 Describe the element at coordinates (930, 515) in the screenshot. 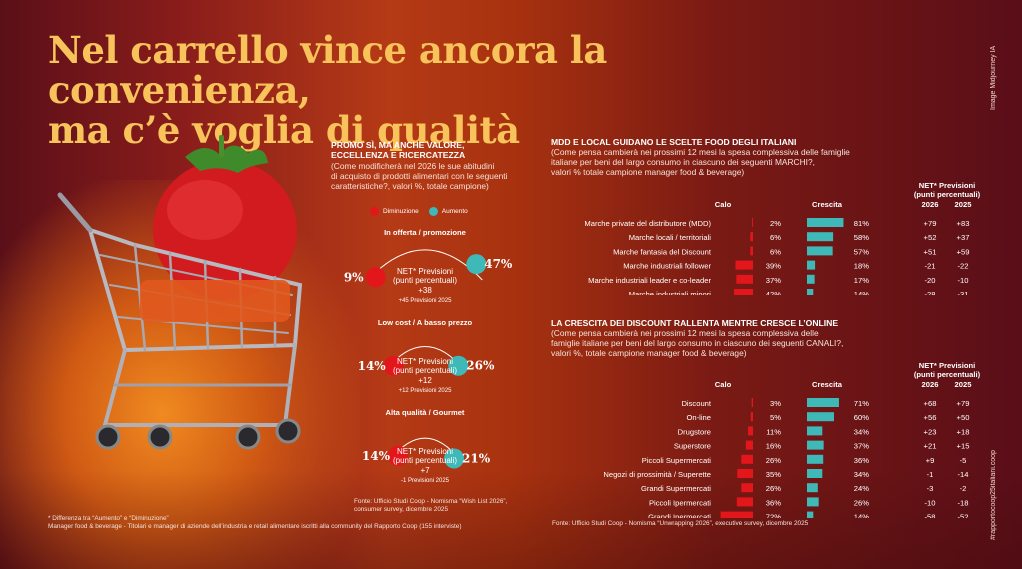

I see `net-2026-value: -58` at that location.